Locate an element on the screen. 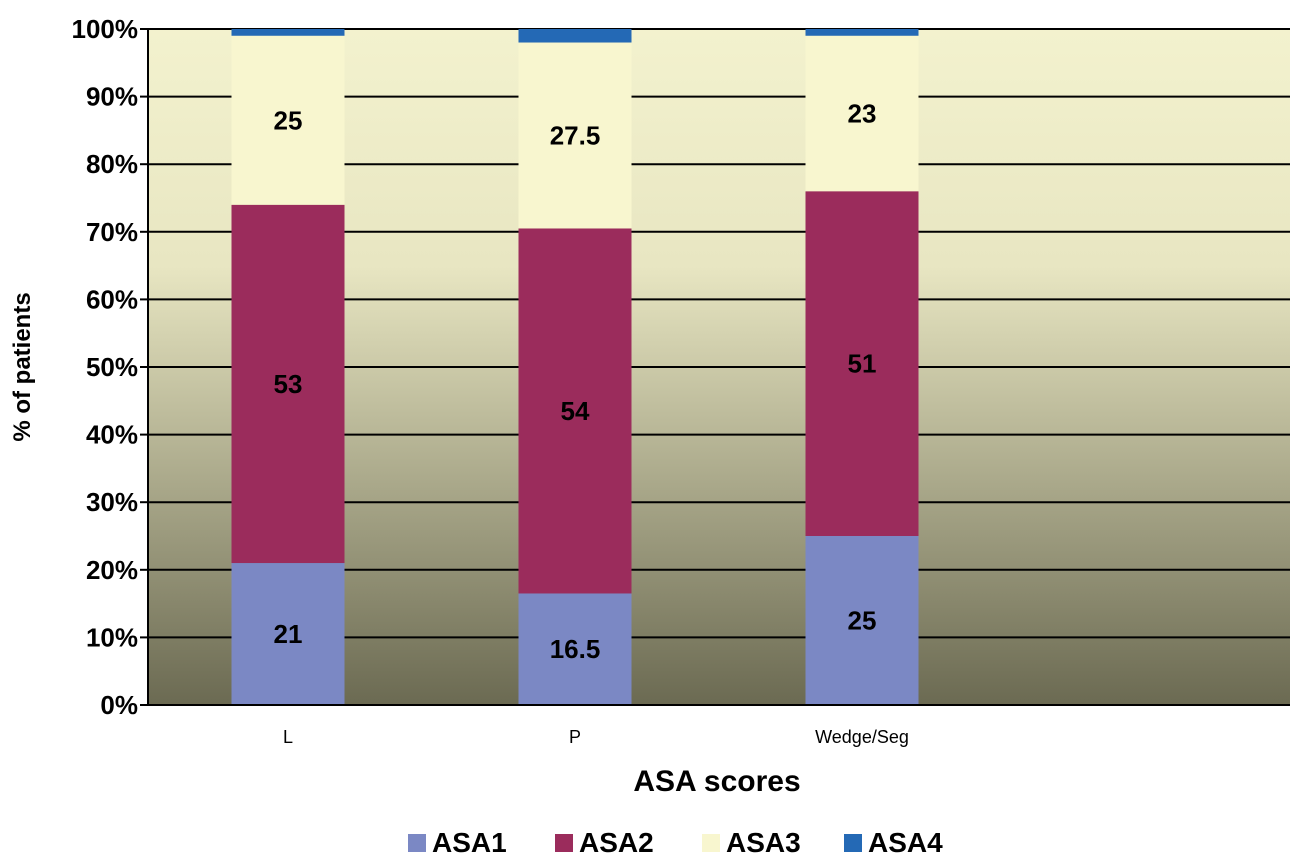 This screenshot has height=860, width=1290. x-tick-labels: L P Wedge/Seg is located at coordinates (596, 737).